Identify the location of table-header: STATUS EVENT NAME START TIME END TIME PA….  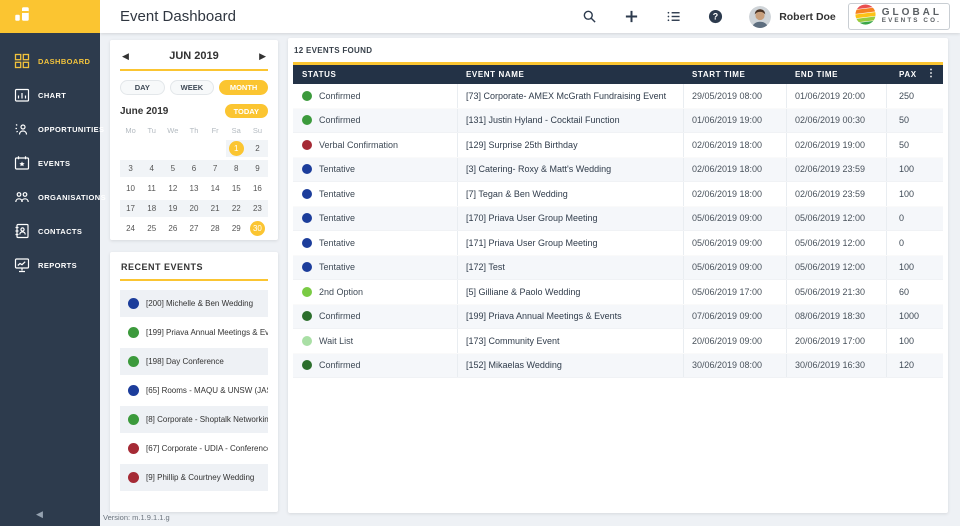
(618, 73).